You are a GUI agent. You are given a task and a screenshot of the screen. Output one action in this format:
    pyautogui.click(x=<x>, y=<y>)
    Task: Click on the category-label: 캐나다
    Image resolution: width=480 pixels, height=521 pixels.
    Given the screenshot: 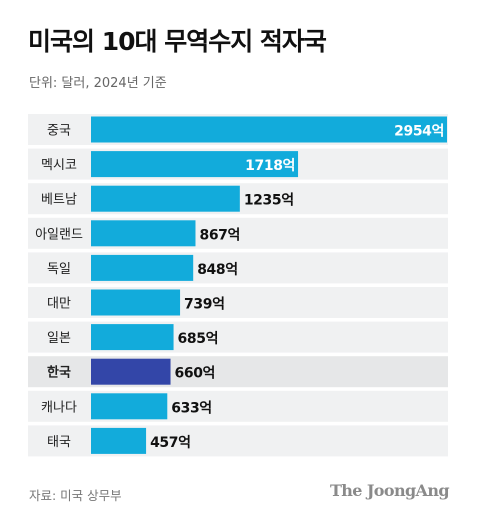 What is the action you would take?
    pyautogui.click(x=59, y=407)
    